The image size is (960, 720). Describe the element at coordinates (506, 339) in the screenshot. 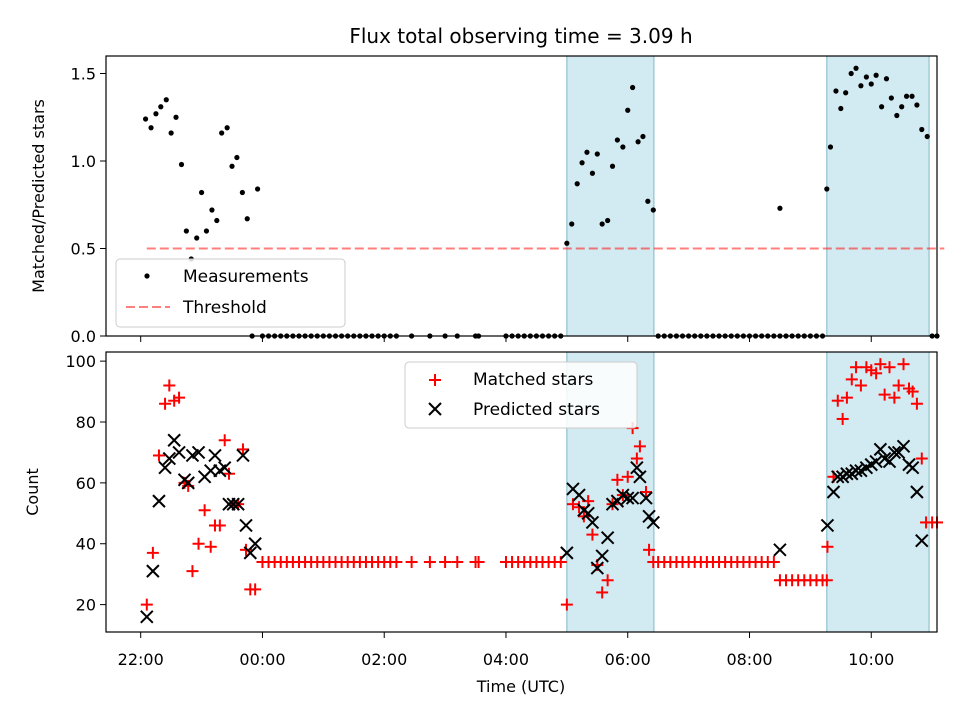

I see `top-x-ticks` at that location.